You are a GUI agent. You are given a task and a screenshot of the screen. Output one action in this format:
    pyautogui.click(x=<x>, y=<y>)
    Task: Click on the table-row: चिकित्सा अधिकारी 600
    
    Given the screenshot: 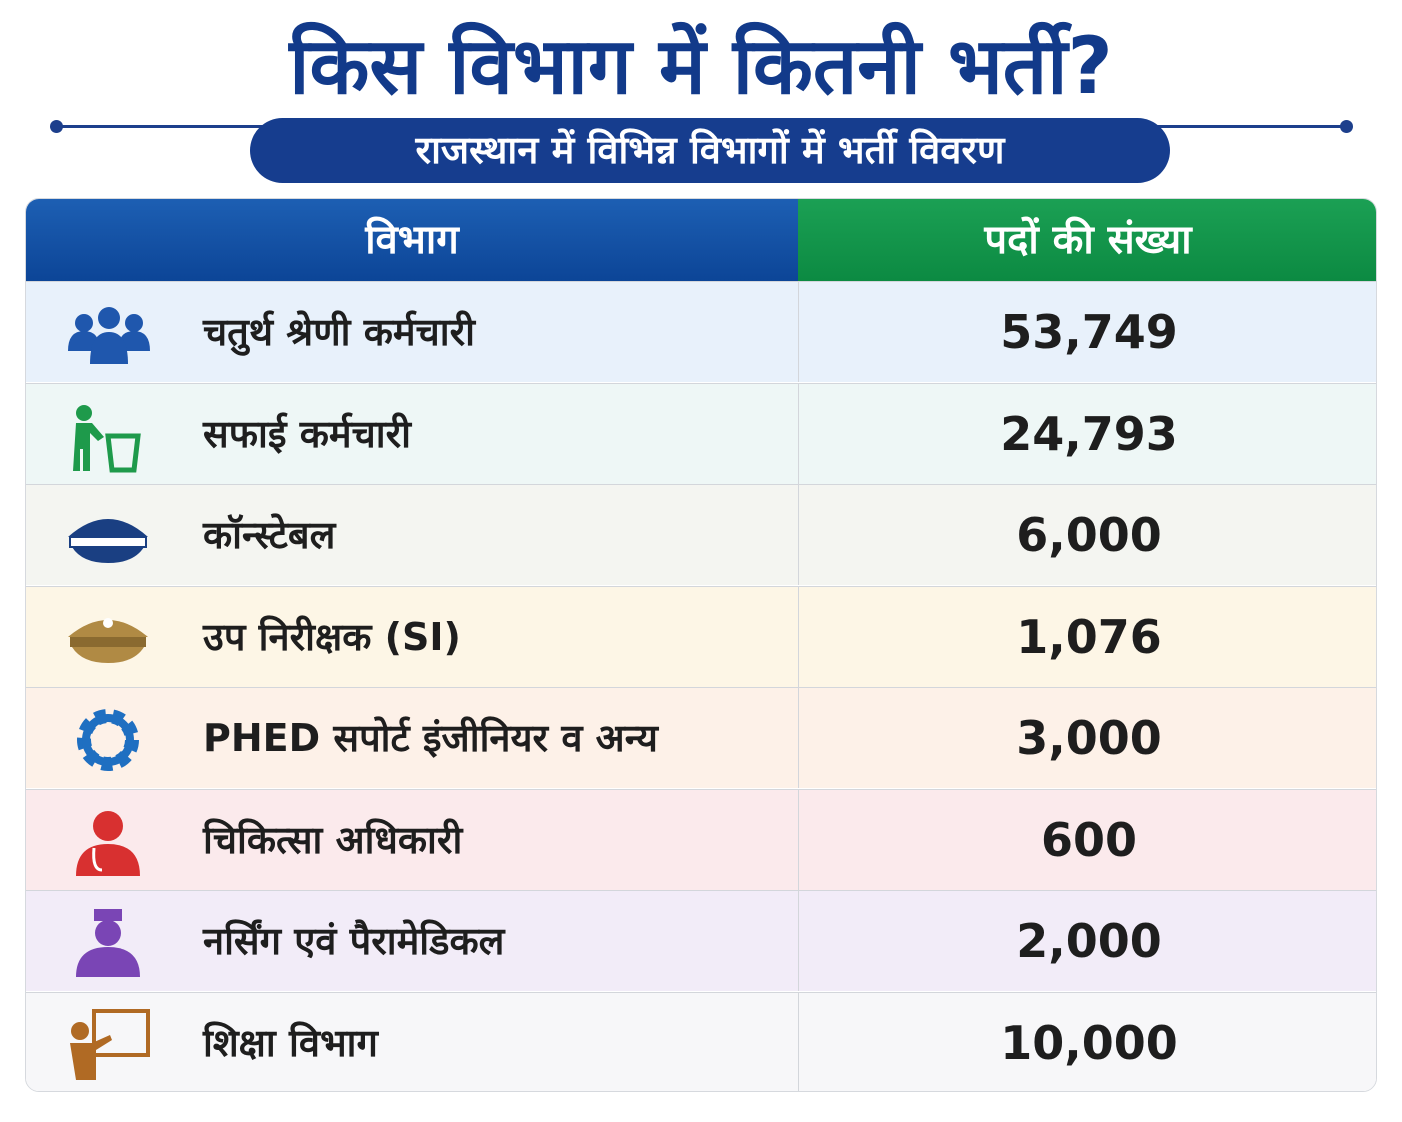 What is the action you would take?
    pyautogui.click(x=701, y=839)
    